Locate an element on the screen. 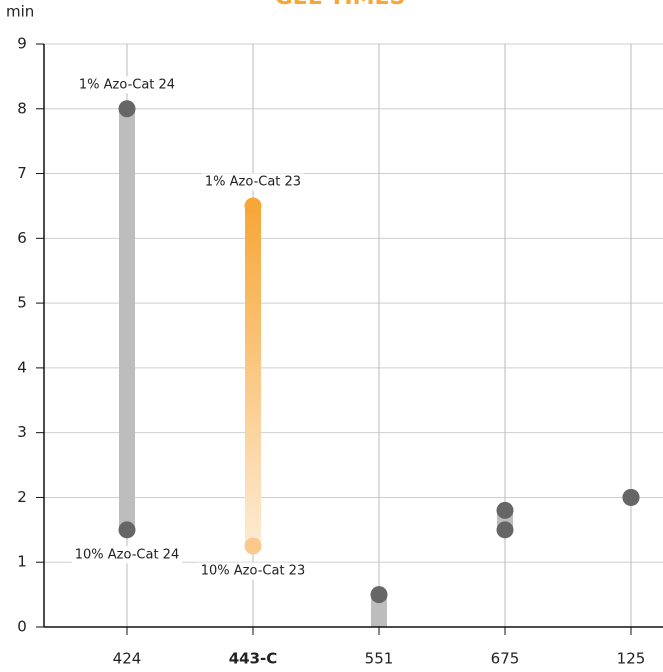  y-tick-label: 3 is located at coordinates (22, 432).